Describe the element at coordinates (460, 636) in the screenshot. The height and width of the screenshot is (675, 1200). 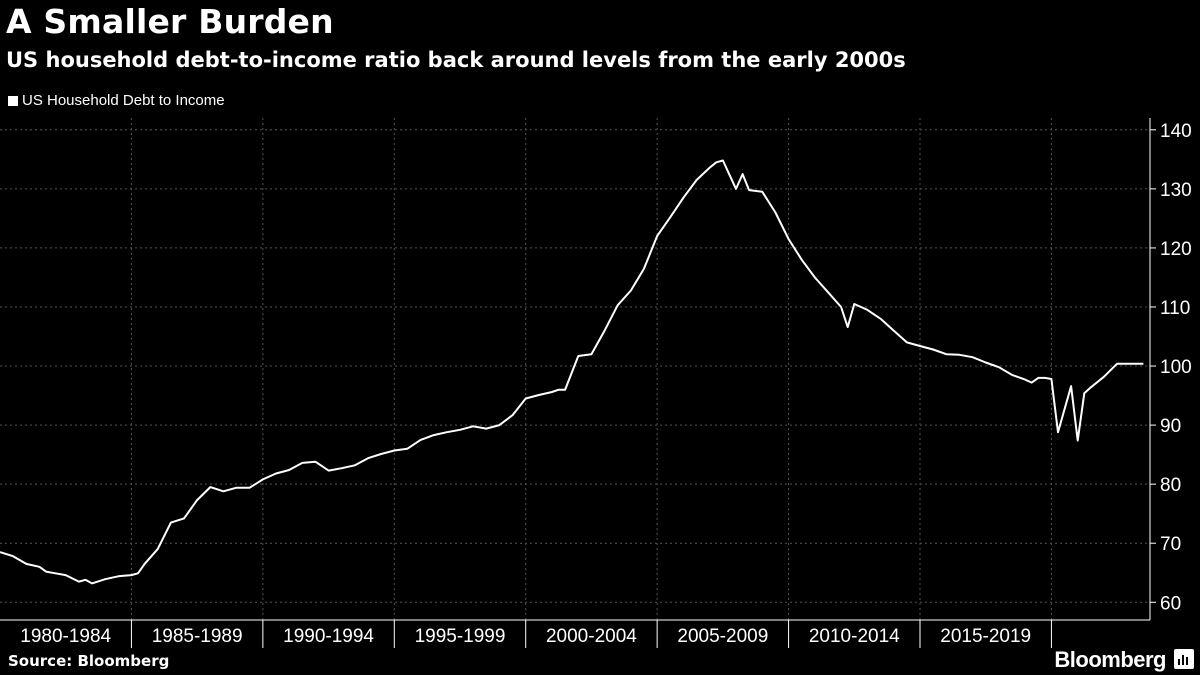
I see `x-tick-label: 1995-1999` at that location.